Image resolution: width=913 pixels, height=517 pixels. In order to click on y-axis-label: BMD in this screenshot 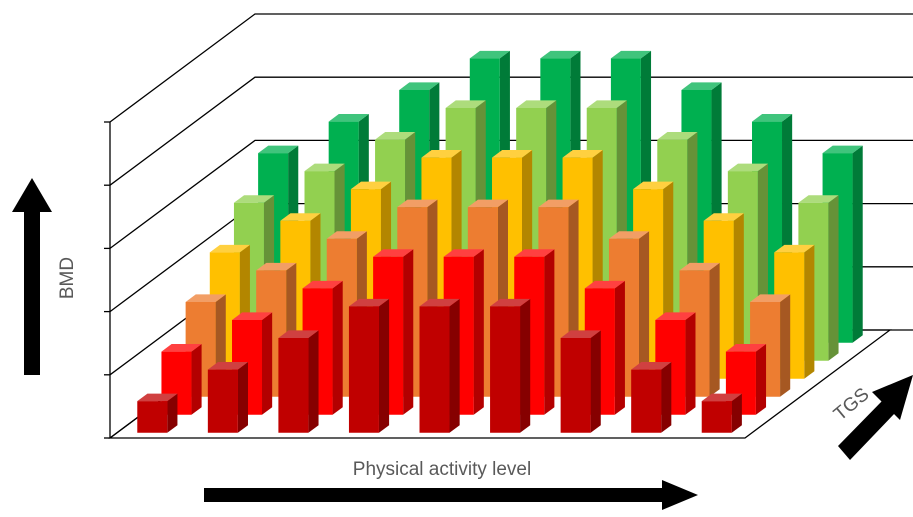, I will do `click(67, 278)`.